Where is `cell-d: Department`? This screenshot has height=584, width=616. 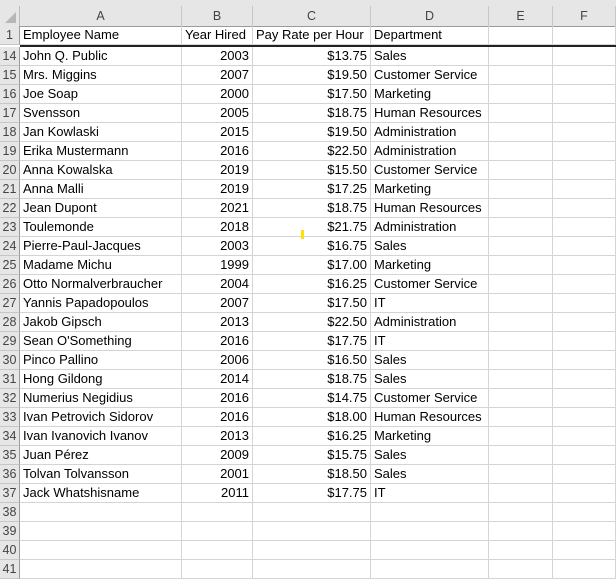
cell-d: Department is located at coordinates (430, 35).